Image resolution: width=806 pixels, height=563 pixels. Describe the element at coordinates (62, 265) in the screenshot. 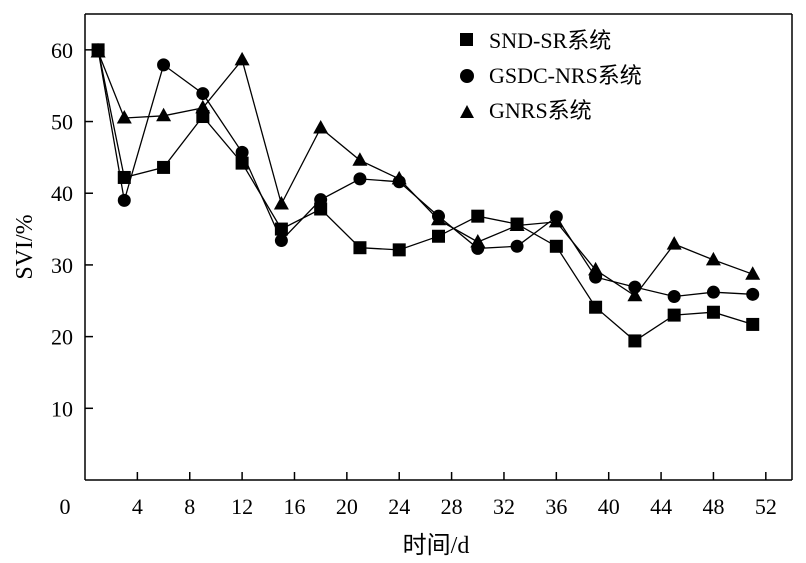

I see `y-tick-label: 30` at that location.